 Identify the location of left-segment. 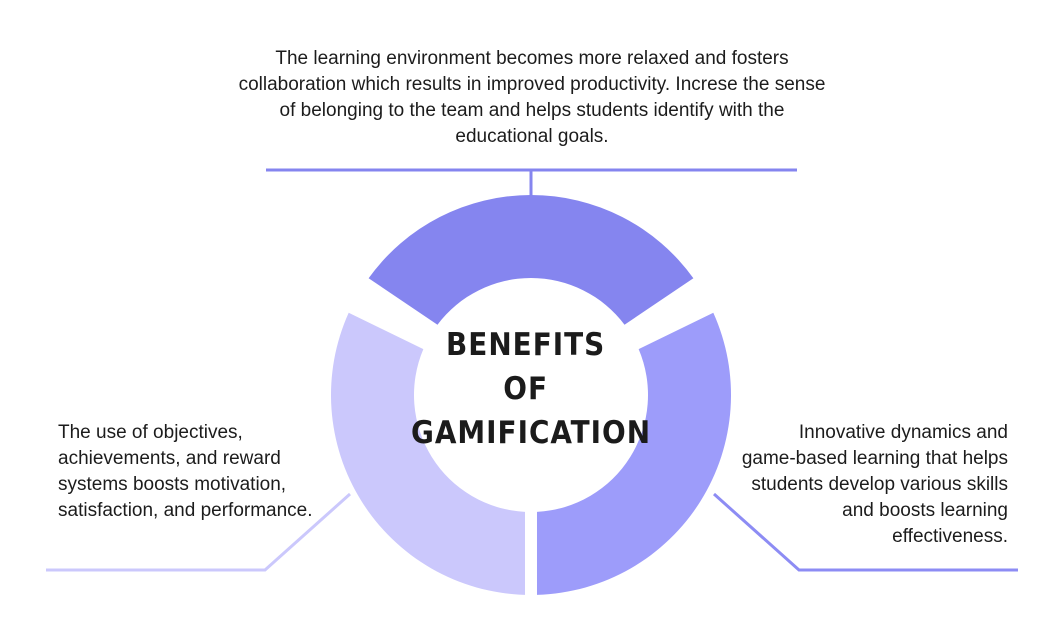
(428, 453).